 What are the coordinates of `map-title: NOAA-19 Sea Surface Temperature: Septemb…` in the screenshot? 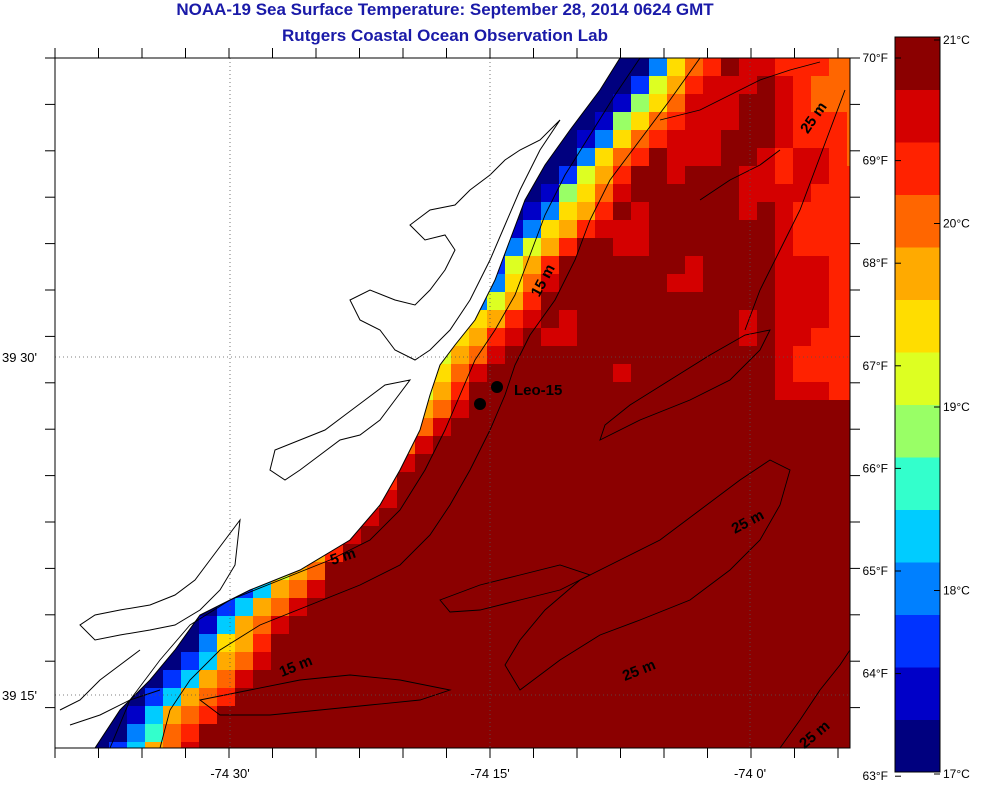 It's located at (445, 9).